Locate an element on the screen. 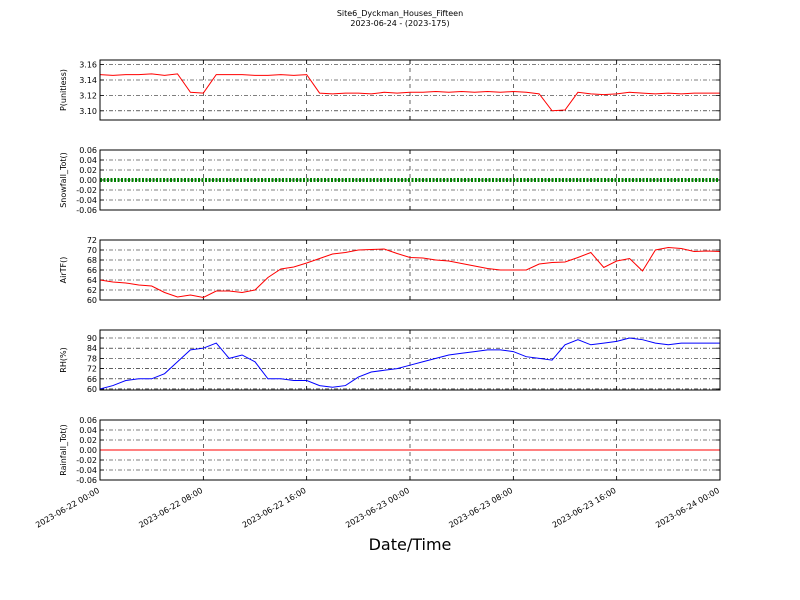 The image size is (800, 600). x-tick-label: 2023-06-23 08:00 is located at coordinates (480, 508).